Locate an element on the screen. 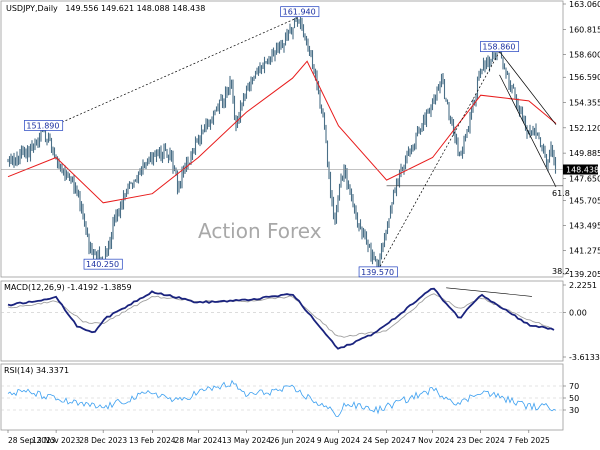 The height and width of the screenshot is (450, 600). y-tick-label: 139.205 is located at coordinates (584, 274).